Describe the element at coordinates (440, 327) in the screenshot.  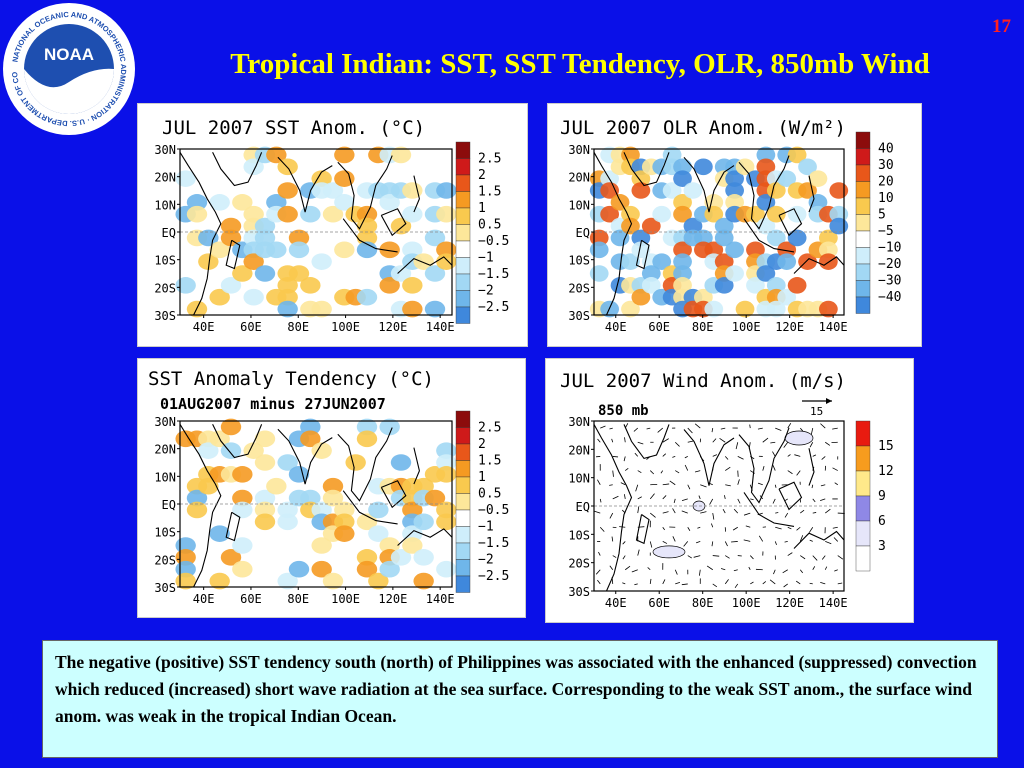
I see `sst-lon-label: 140E` at that location.